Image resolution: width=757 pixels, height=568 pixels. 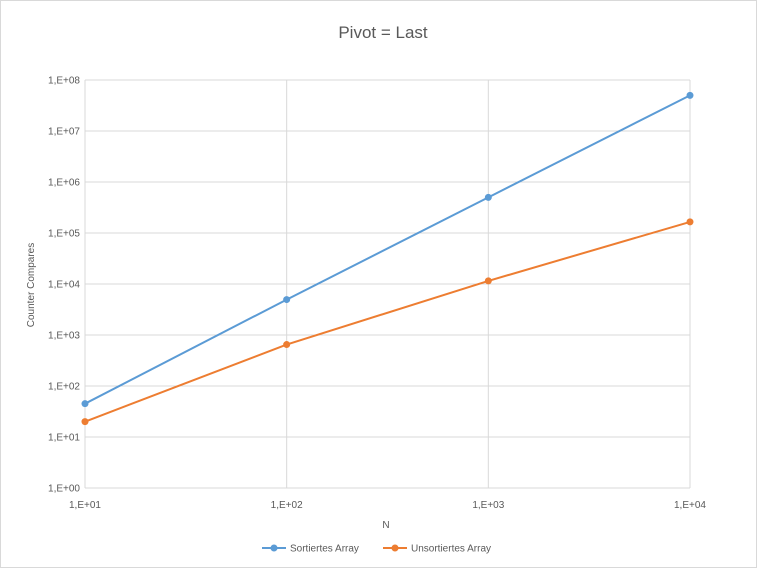 What do you see at coordinates (64, 183) in the screenshot?
I see `y-tick-label: 1,E+06` at bounding box center [64, 183].